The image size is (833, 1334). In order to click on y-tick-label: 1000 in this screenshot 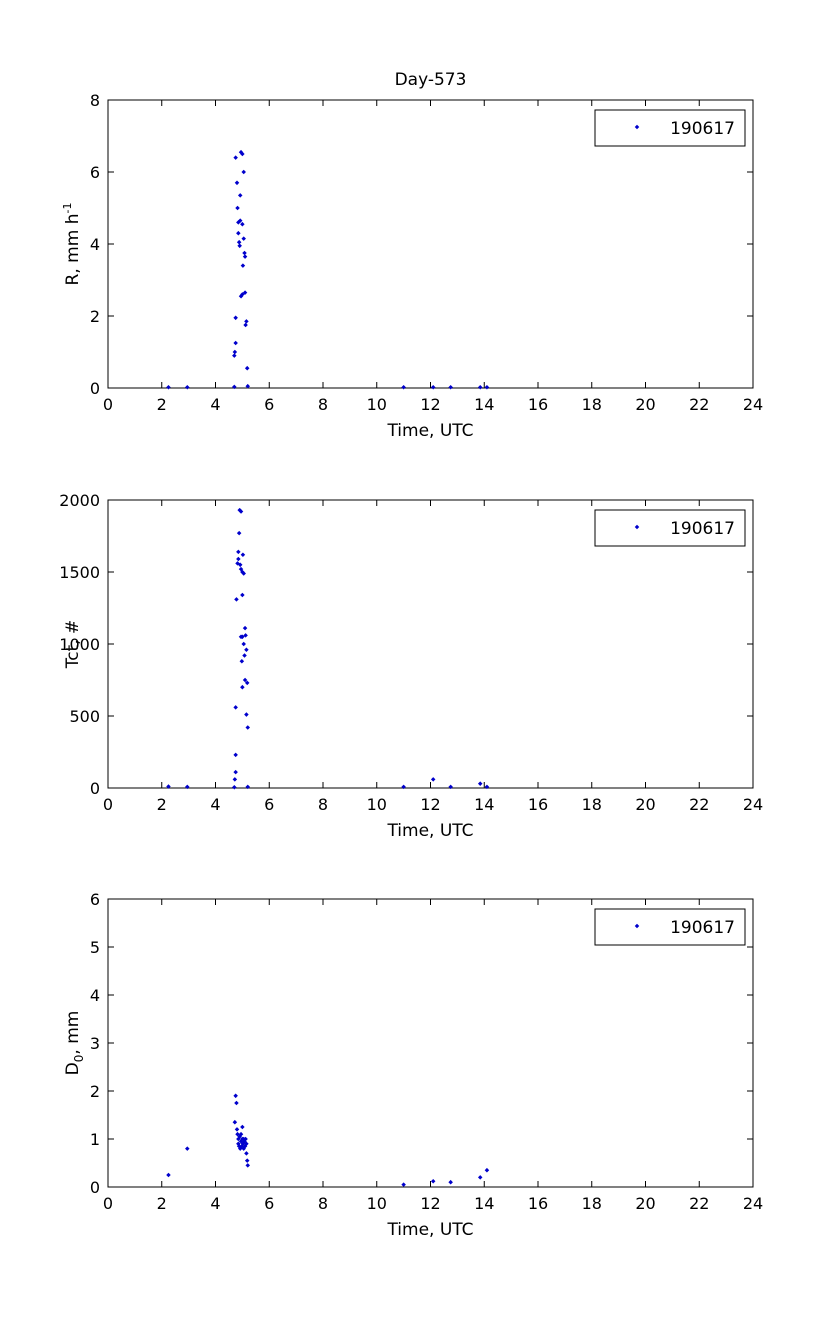, I will do `click(79, 644)`.